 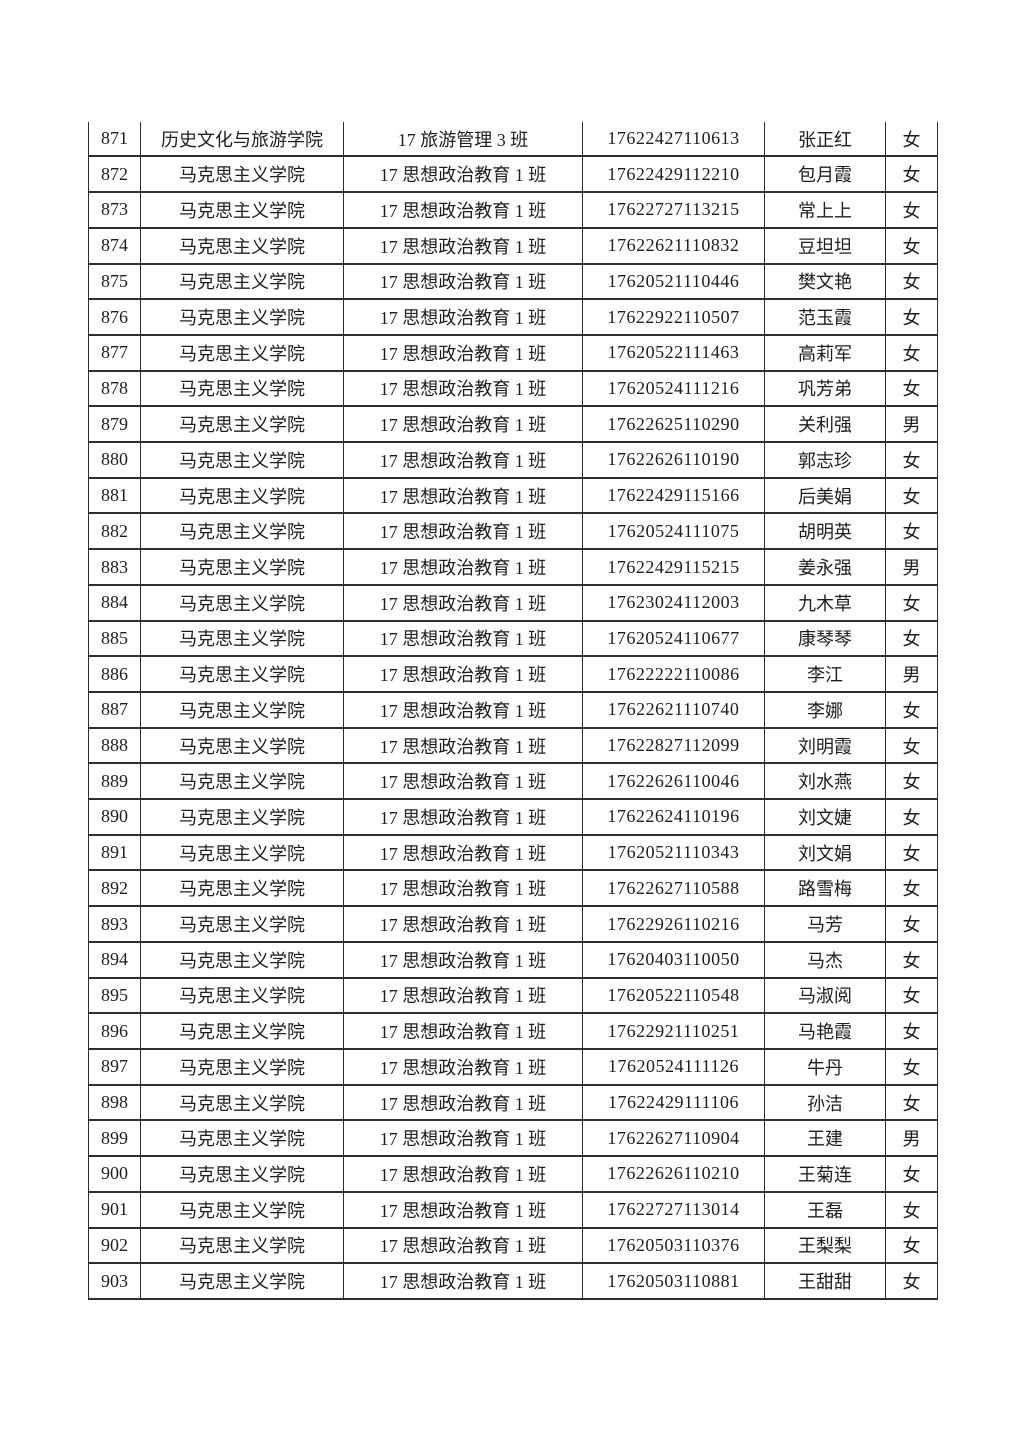 What do you see at coordinates (114, 745) in the screenshot?
I see `seq-cell: 888` at bounding box center [114, 745].